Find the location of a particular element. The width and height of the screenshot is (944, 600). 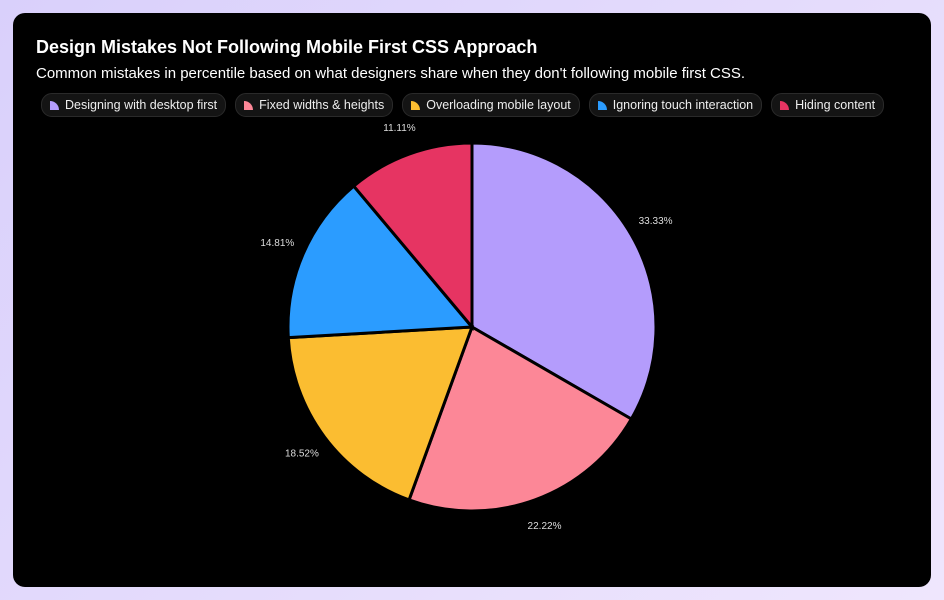

legend-item: Fixed widths & heights is located at coordinates (314, 105).